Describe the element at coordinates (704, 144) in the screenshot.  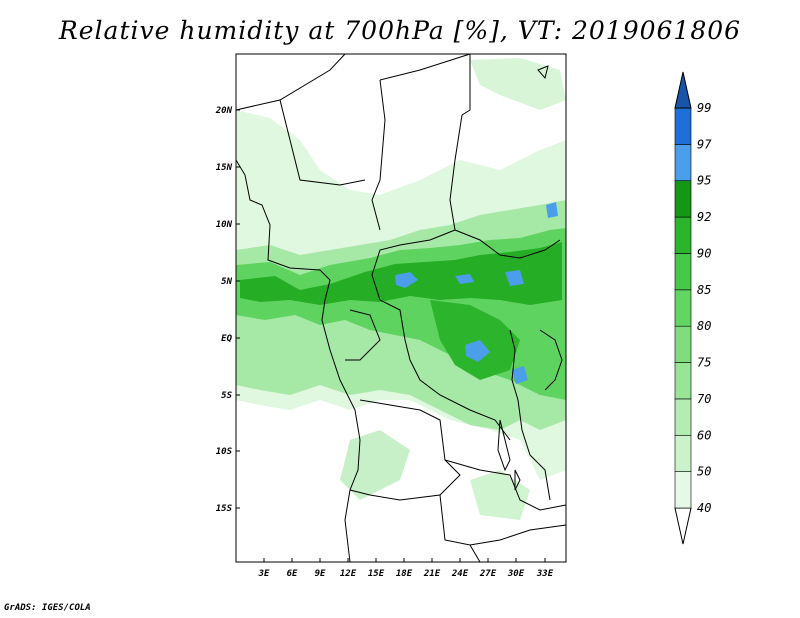
I see `colorbar-label: 97` at that location.